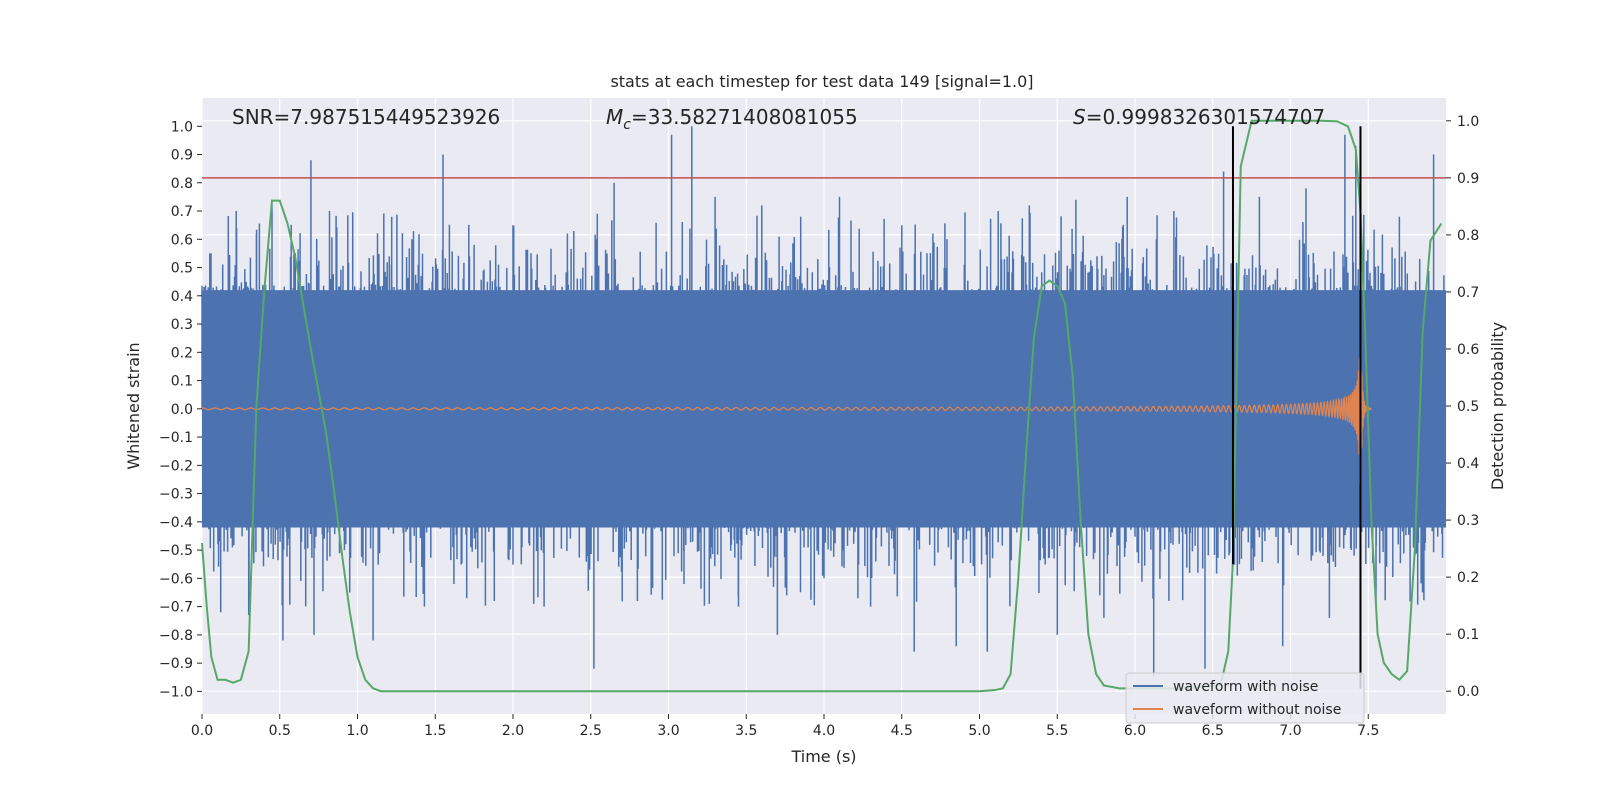  What do you see at coordinates (176, 664) in the screenshot?
I see `y-tick-label: −0.9` at bounding box center [176, 664].